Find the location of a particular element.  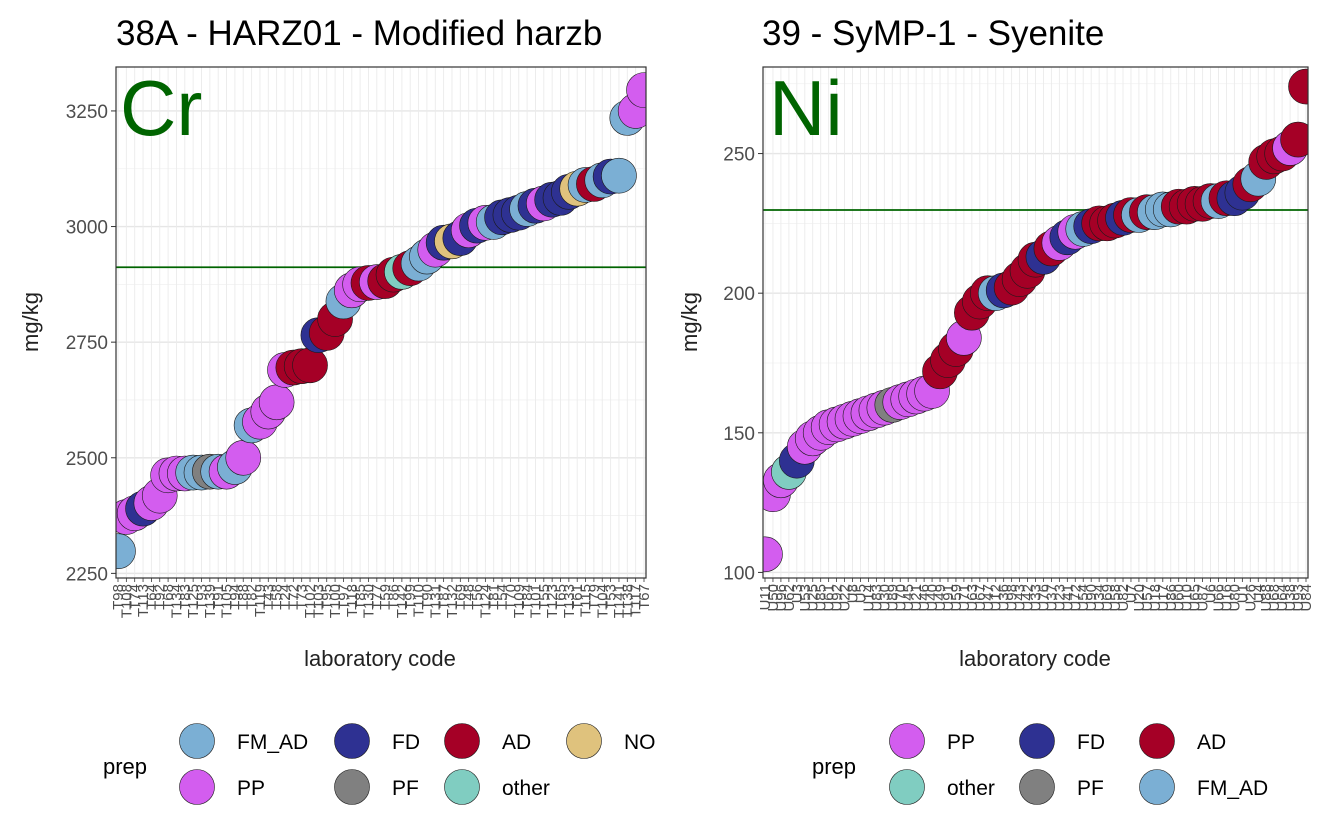

ni-x-tick-label: U11 is located at coordinates (765, 597).